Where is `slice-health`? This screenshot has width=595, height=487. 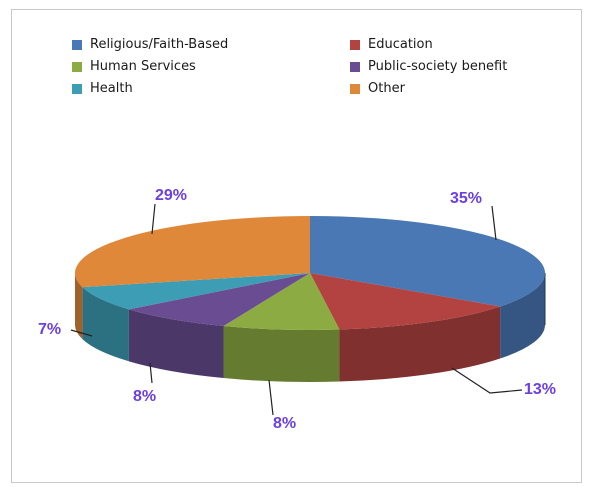
slice-health is located at coordinates (196, 291).